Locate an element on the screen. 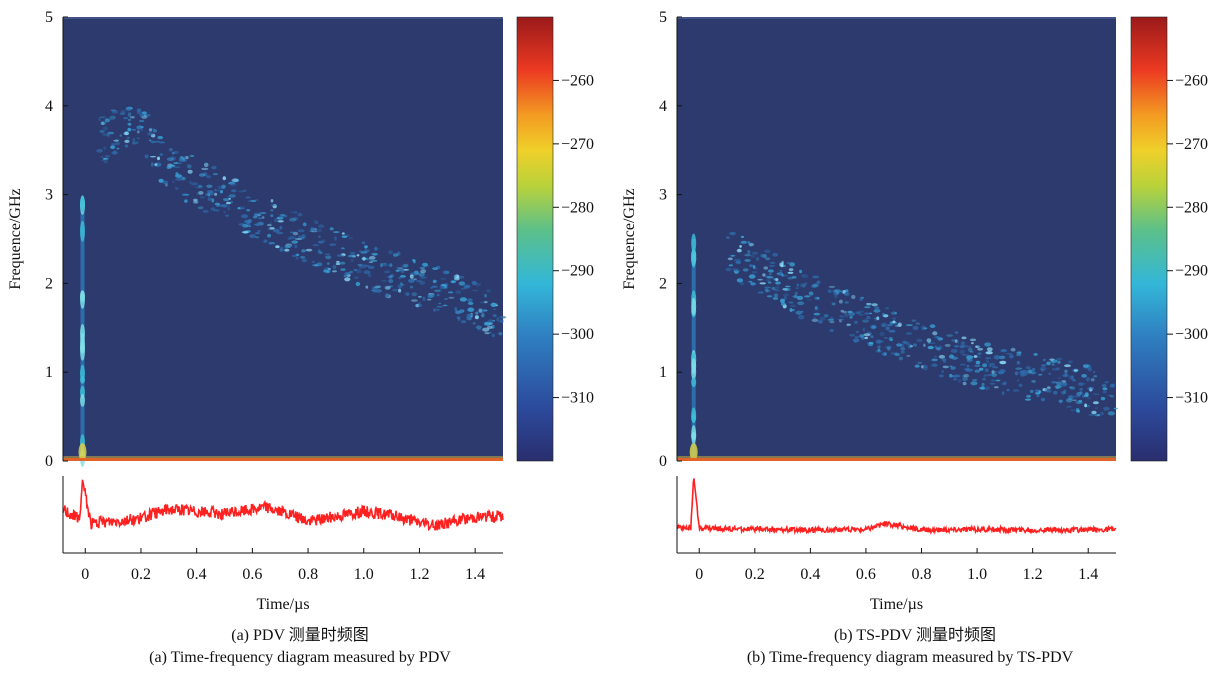 The height and width of the screenshot is (679, 1229). panel-a-y-tick-label: 4 is located at coordinates (49, 106).